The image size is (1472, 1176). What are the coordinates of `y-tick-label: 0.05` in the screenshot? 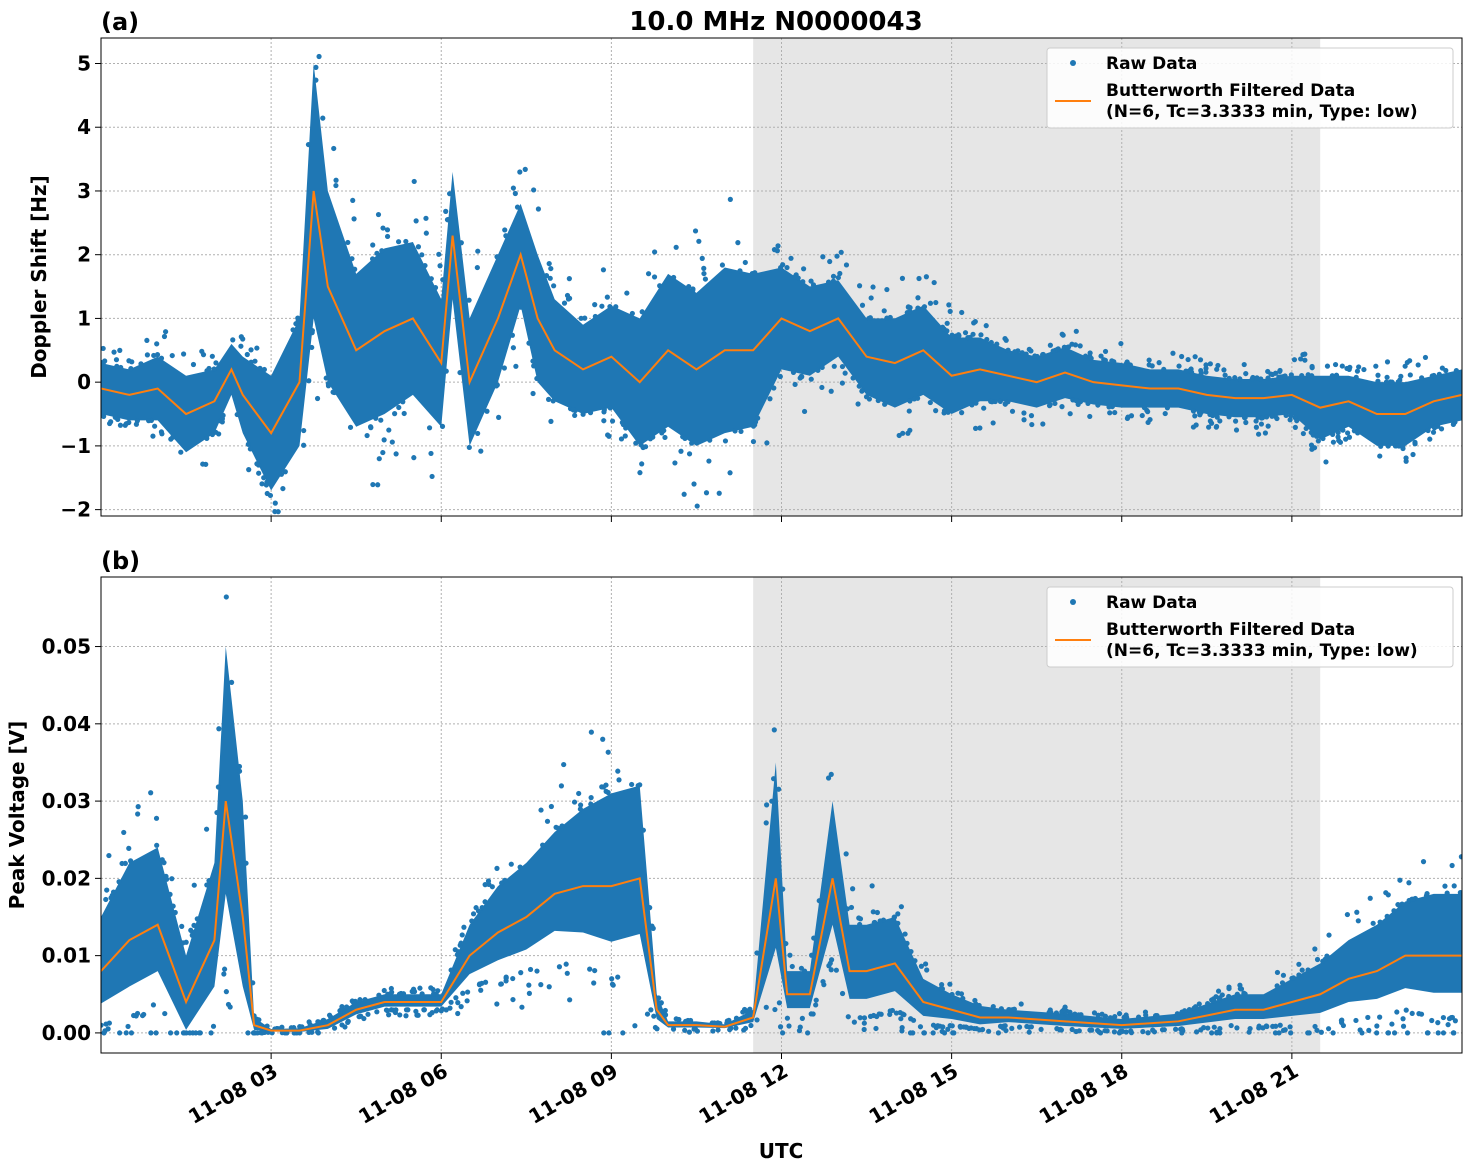 It's located at (66, 647).